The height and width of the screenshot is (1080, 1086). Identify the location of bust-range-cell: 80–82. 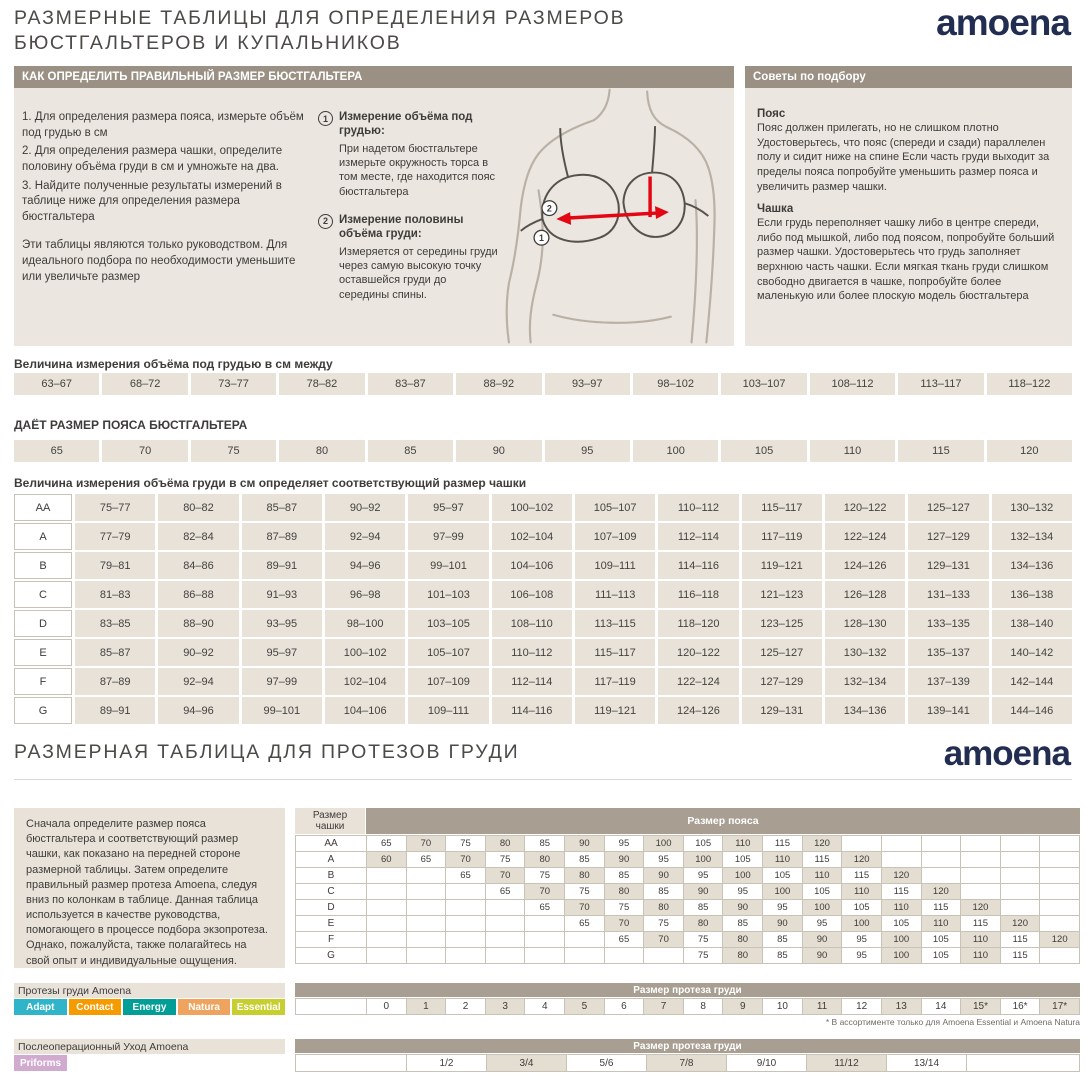
(198, 507).